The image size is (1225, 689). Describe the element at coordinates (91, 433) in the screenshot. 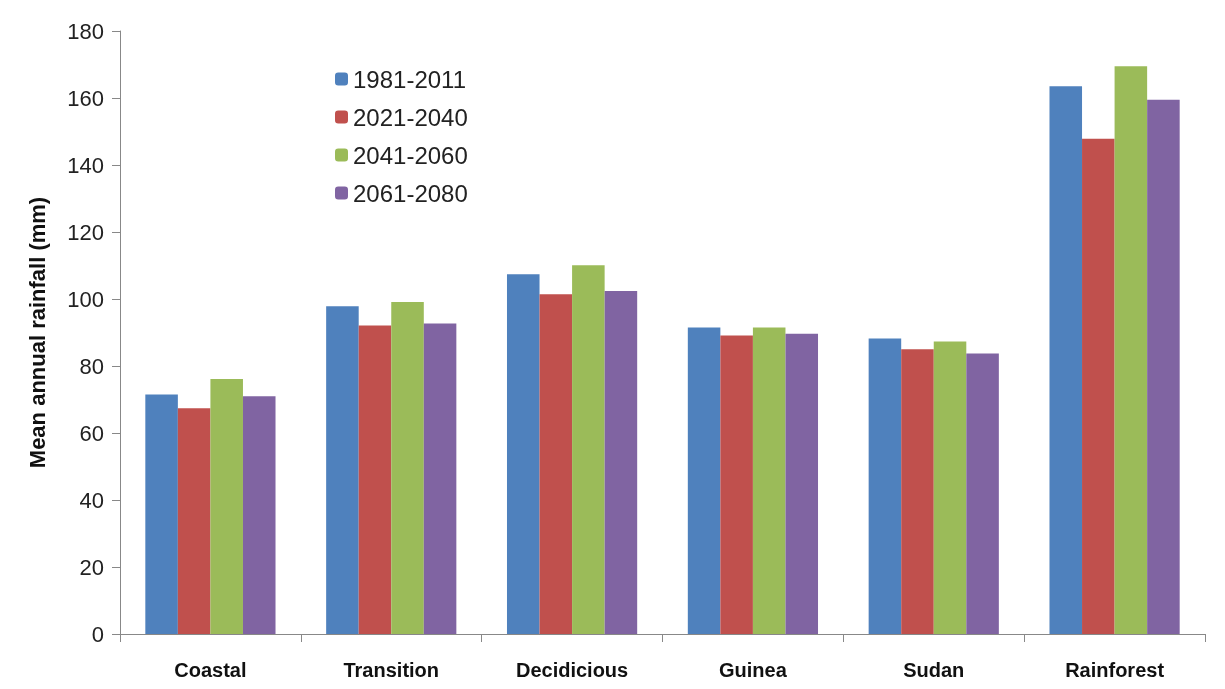

I see `y-tick-label: 60` at that location.